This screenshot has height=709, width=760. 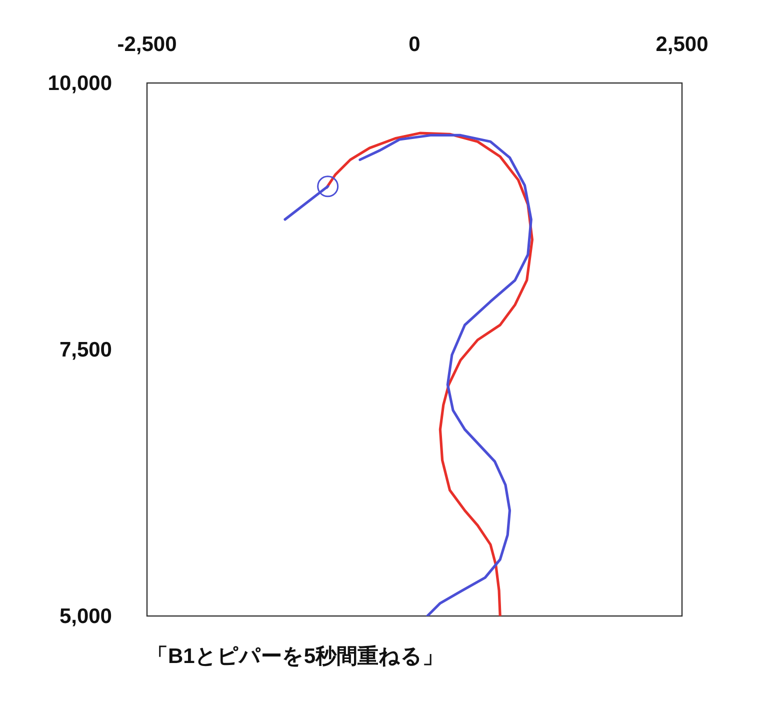 I want to click on xtick: 0, so click(x=414, y=44).